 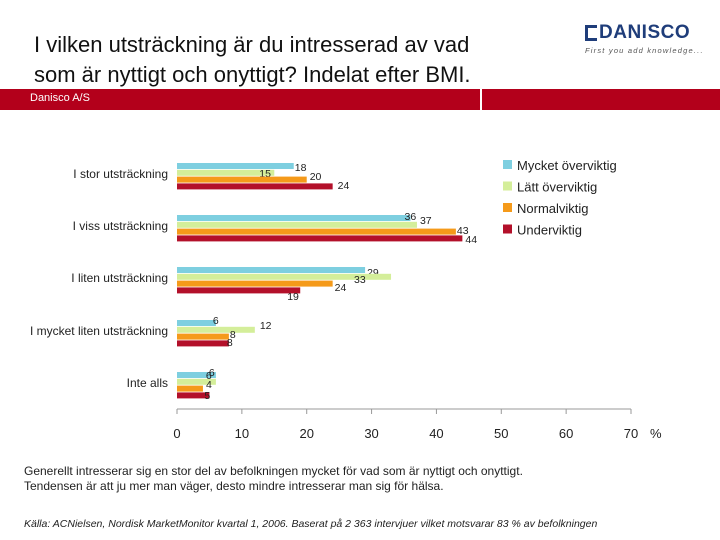 I want to click on x-tick-label: 0, so click(x=176, y=433).